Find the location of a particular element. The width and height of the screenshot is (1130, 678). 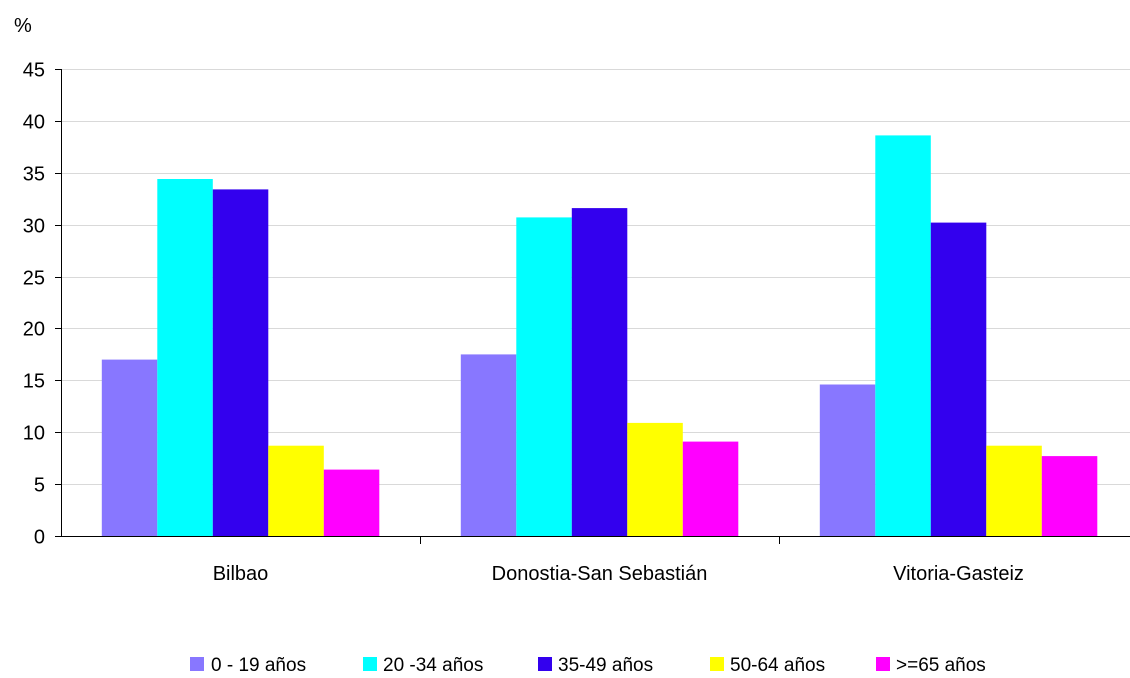

y-tick-label: 0 is located at coordinates (39, 538).